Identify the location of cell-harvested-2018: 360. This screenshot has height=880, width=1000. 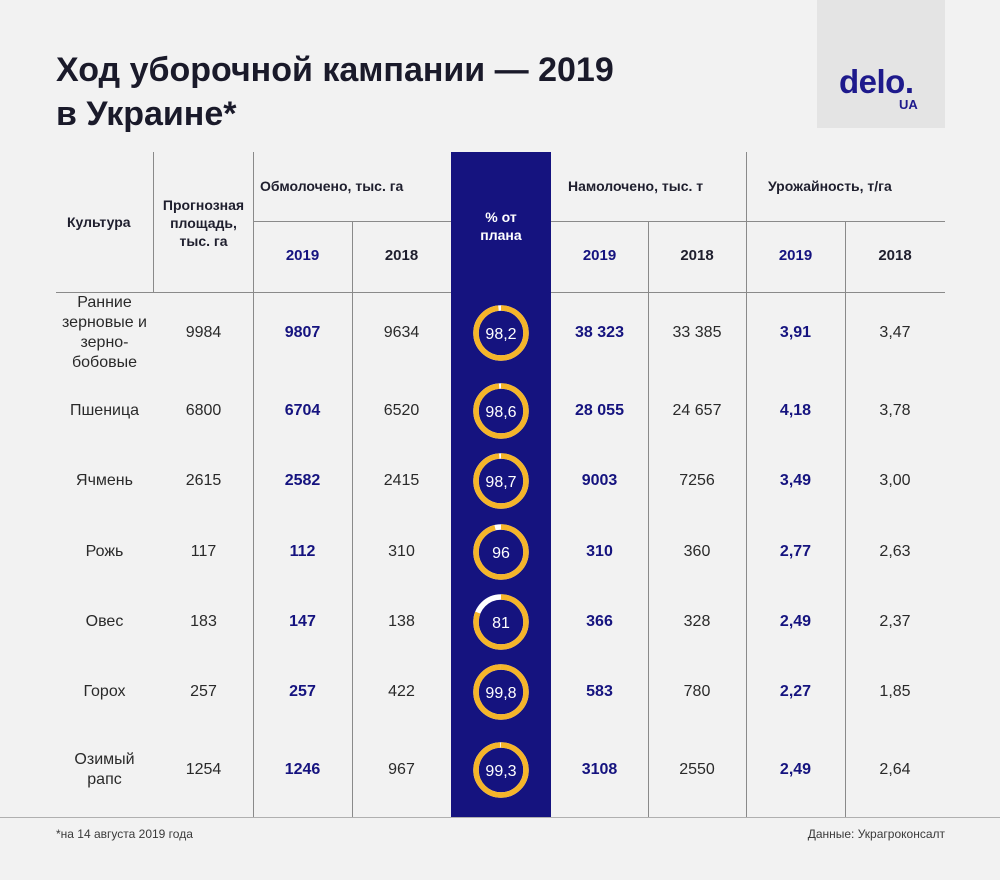
(697, 551).